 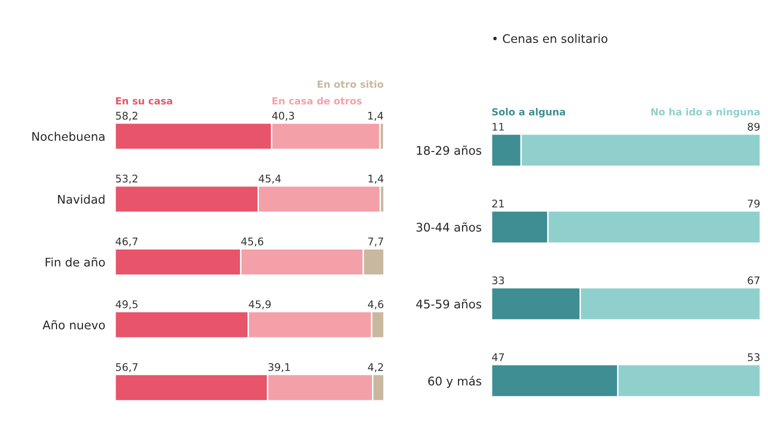 I want to click on data-label: 33, so click(x=498, y=280).